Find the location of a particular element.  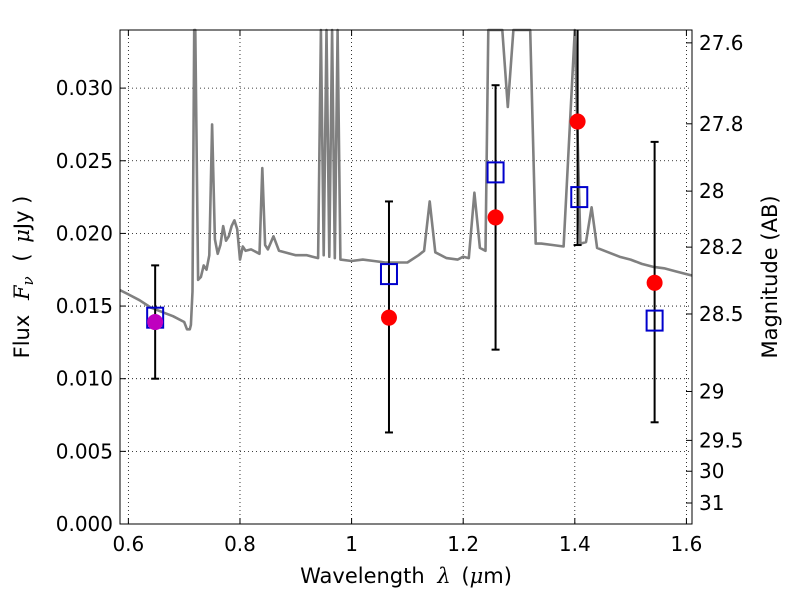

y-axis-label-text: Flux is located at coordinates (22, 337).